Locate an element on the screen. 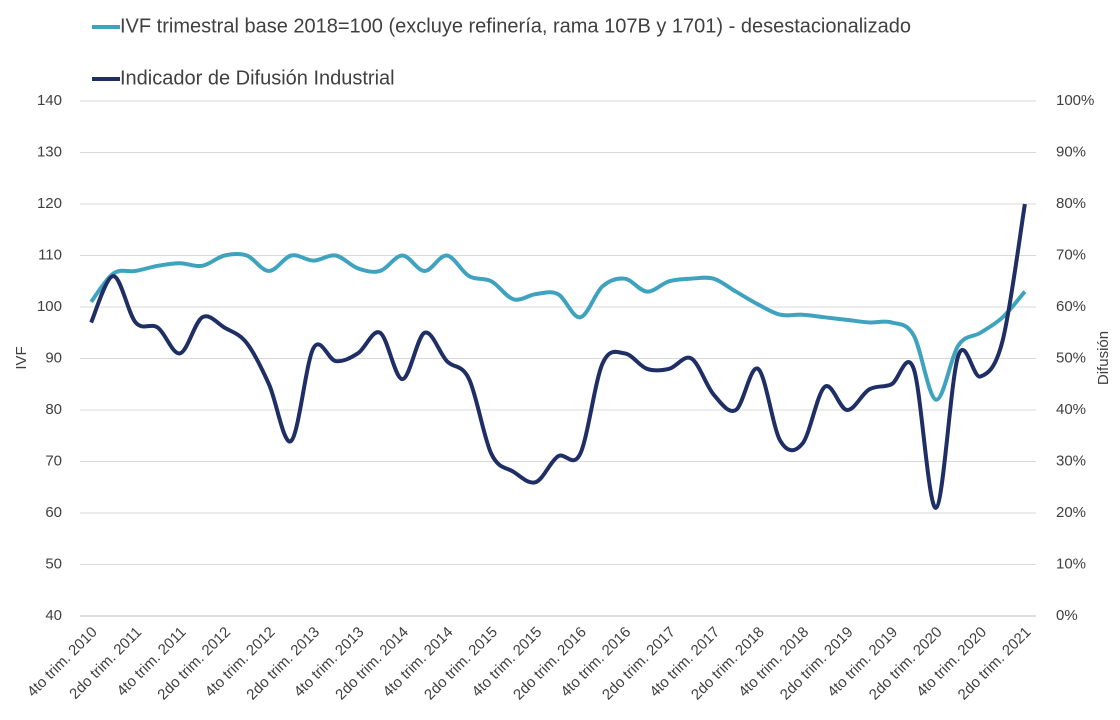 This screenshot has width=1120, height=720. y2-tick-label: 80% is located at coordinates (1071, 203).